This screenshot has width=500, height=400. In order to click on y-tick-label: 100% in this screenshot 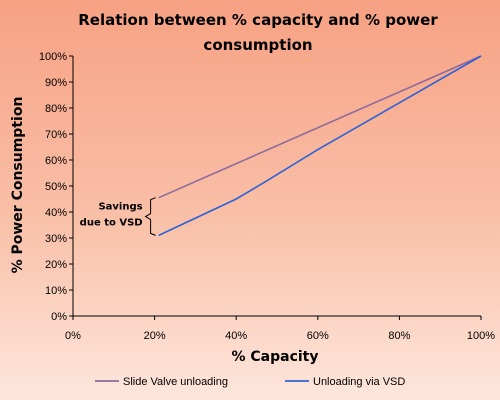, I will do `click(53, 57)`.